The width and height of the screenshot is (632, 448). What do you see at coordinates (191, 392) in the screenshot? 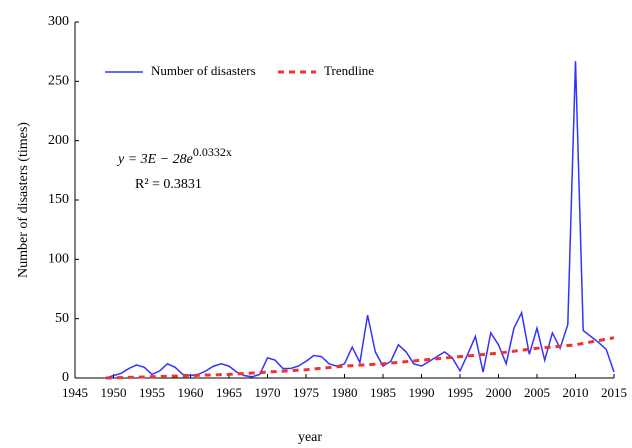
I see `x-tick-label: 1960` at bounding box center [191, 392].